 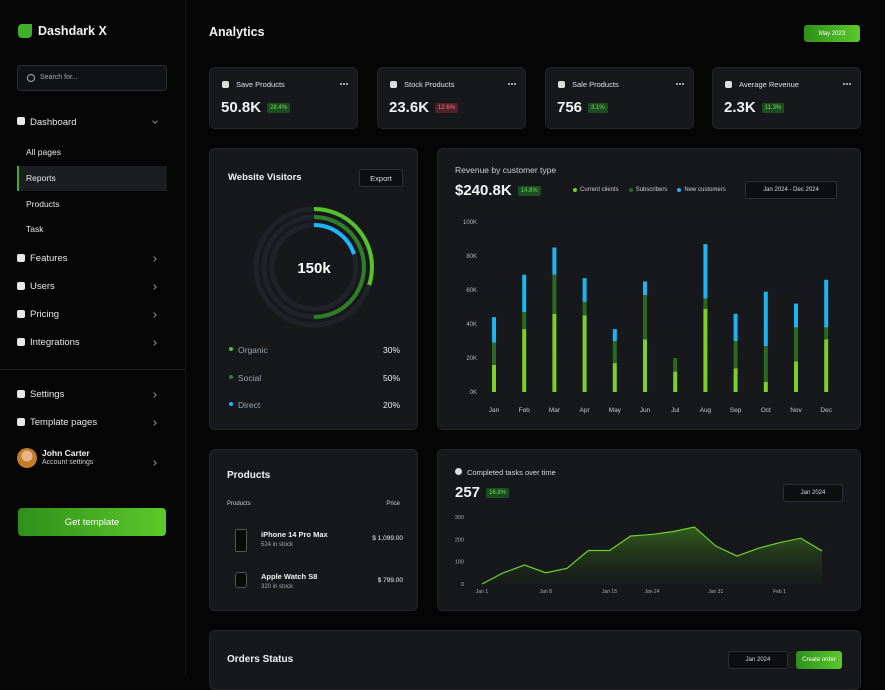 What do you see at coordinates (45, 314) in the screenshot?
I see `nav-item: Pricing` at bounding box center [45, 314].